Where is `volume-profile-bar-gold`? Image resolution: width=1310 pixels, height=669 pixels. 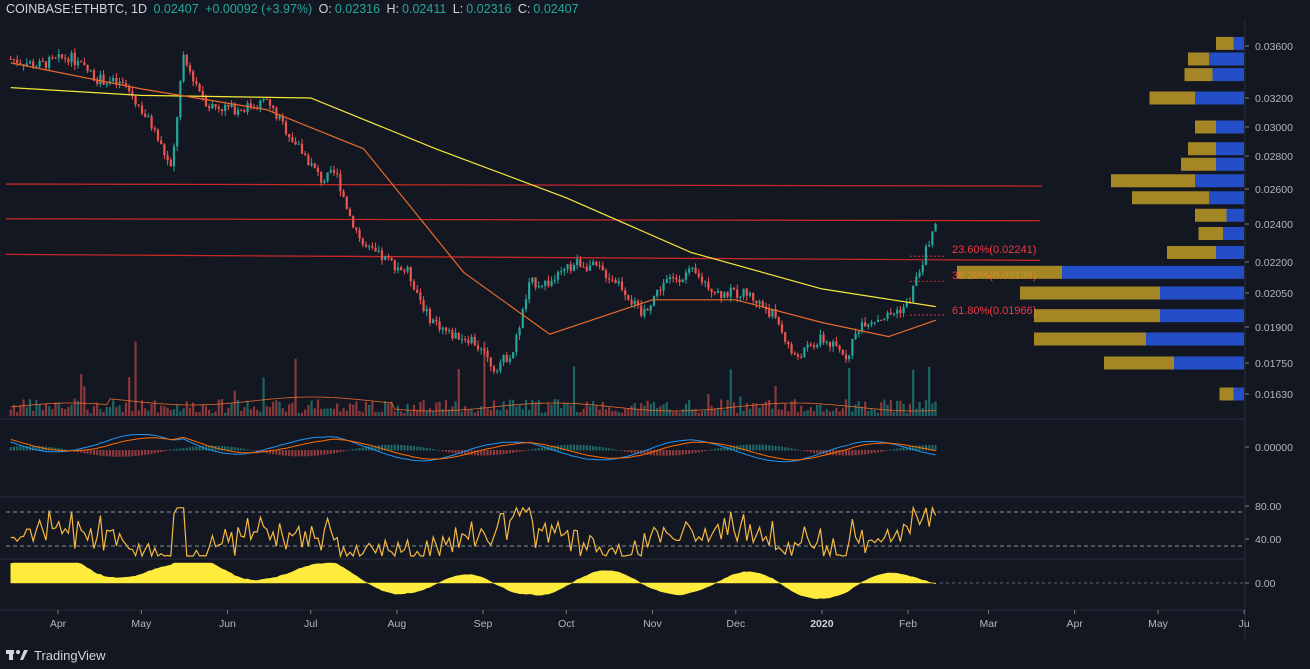 volume-profile-bar-gold is located at coordinates (1097, 316).